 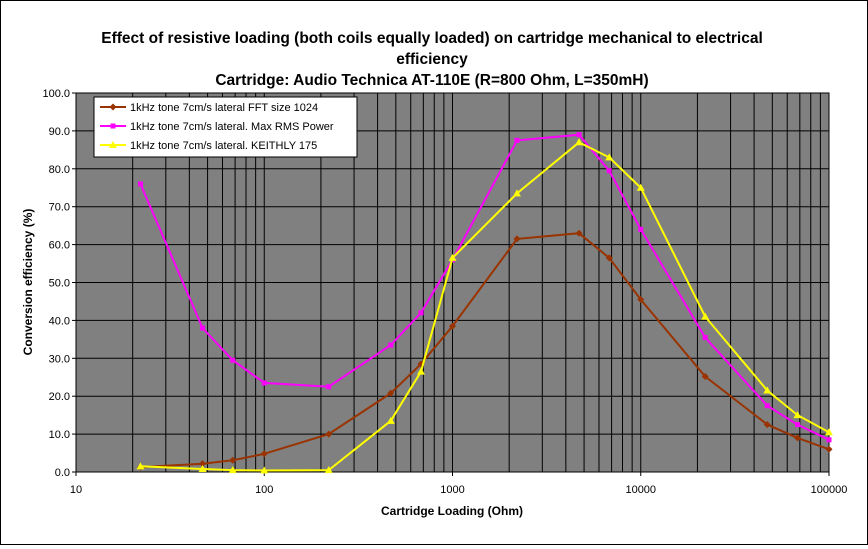 What do you see at coordinates (59, 132) in the screenshot?
I see `y-tick-label: 90.0` at bounding box center [59, 132].